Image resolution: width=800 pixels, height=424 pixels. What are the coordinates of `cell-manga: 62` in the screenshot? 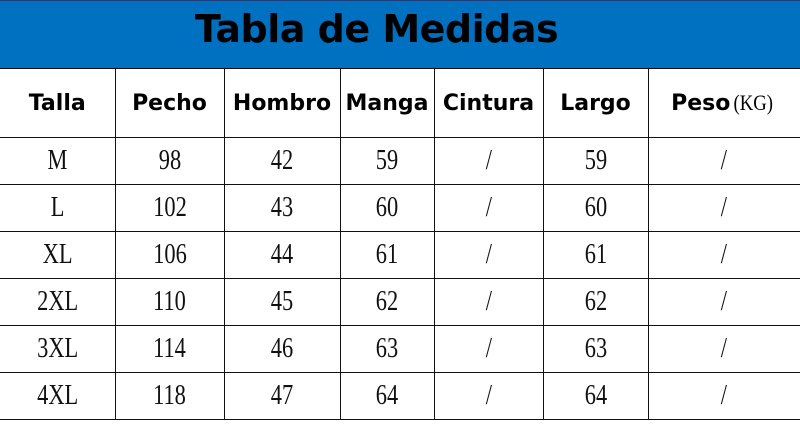 It's located at (387, 302).